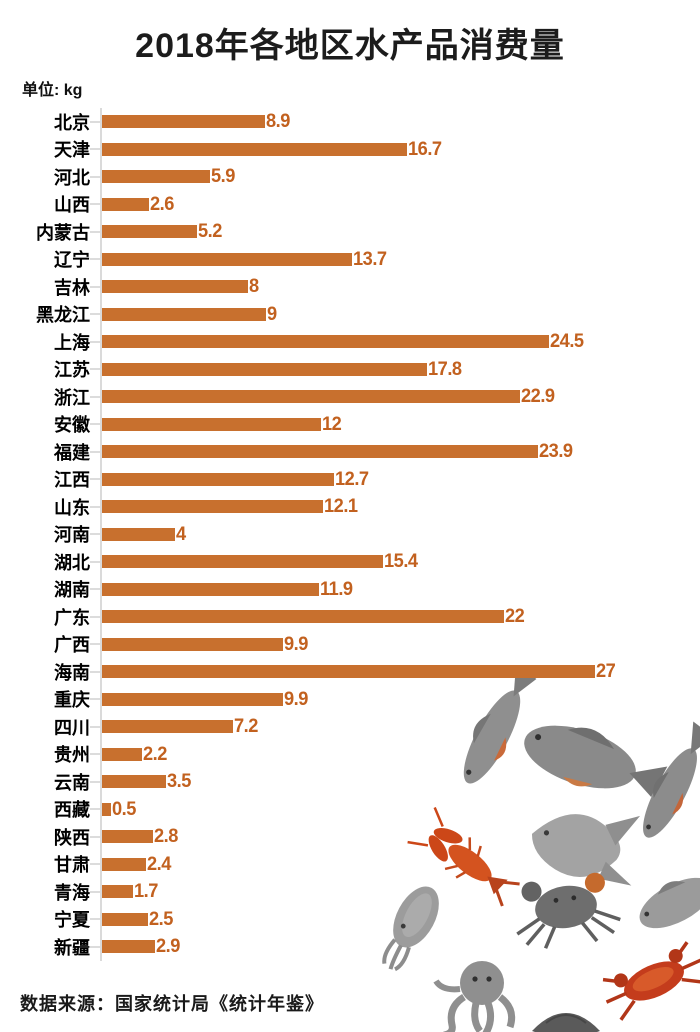  I want to click on chart-row: 贵州 2.2, so click(350, 754).